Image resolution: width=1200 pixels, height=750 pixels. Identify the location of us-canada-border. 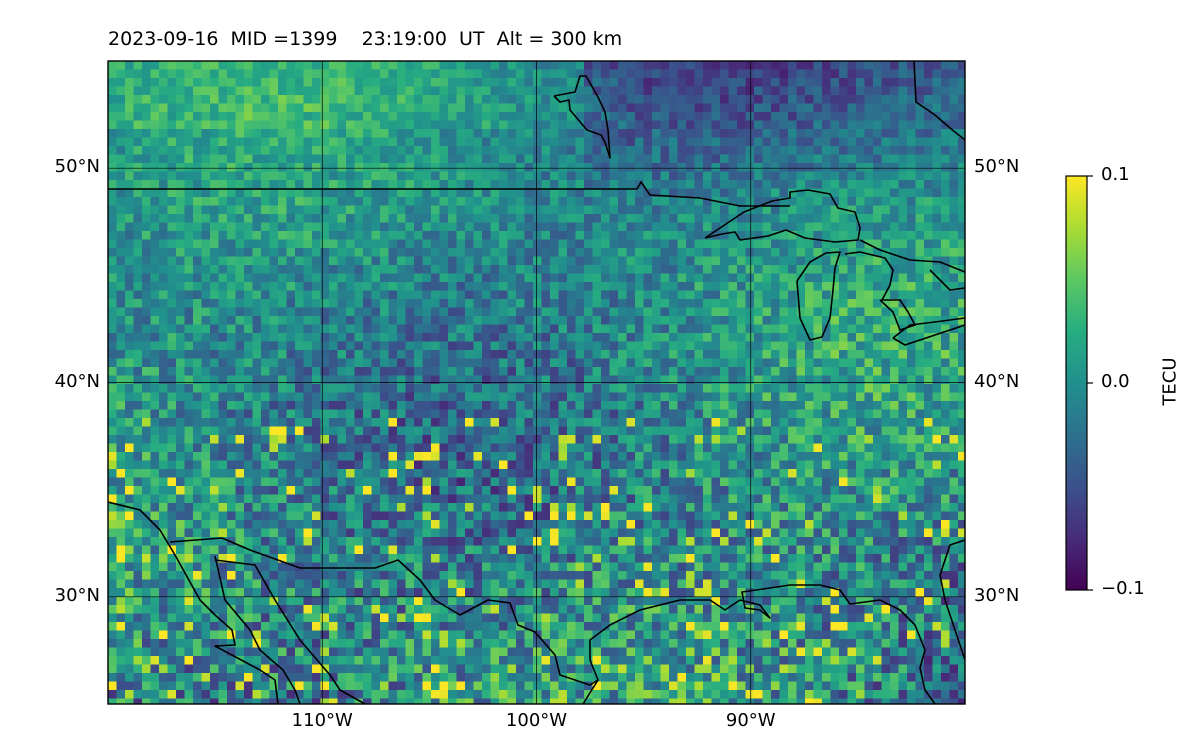
(449, 194).